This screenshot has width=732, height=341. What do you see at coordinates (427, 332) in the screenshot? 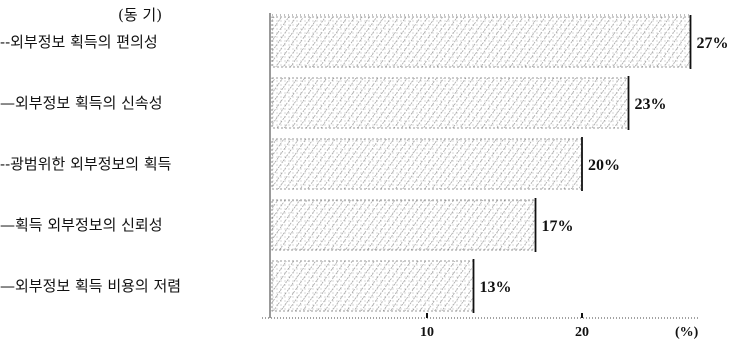
I see `x-tick-label: 10` at bounding box center [427, 332].